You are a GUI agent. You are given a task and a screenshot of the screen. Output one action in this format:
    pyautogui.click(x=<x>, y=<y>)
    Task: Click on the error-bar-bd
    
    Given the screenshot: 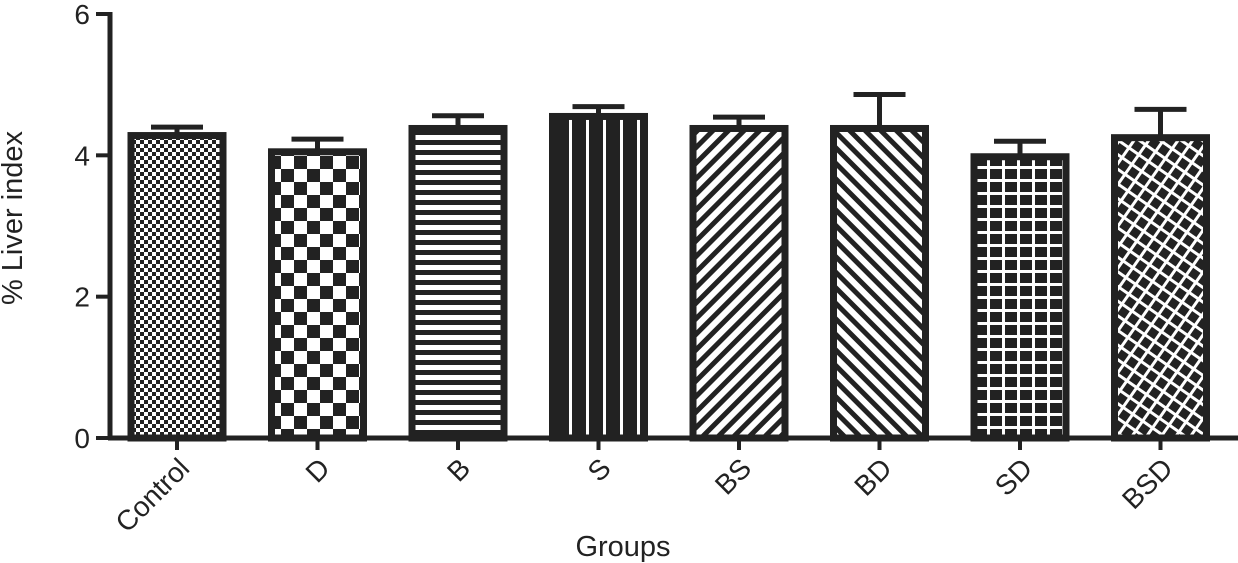 What is the action you would take?
    pyautogui.click(x=879, y=110)
    